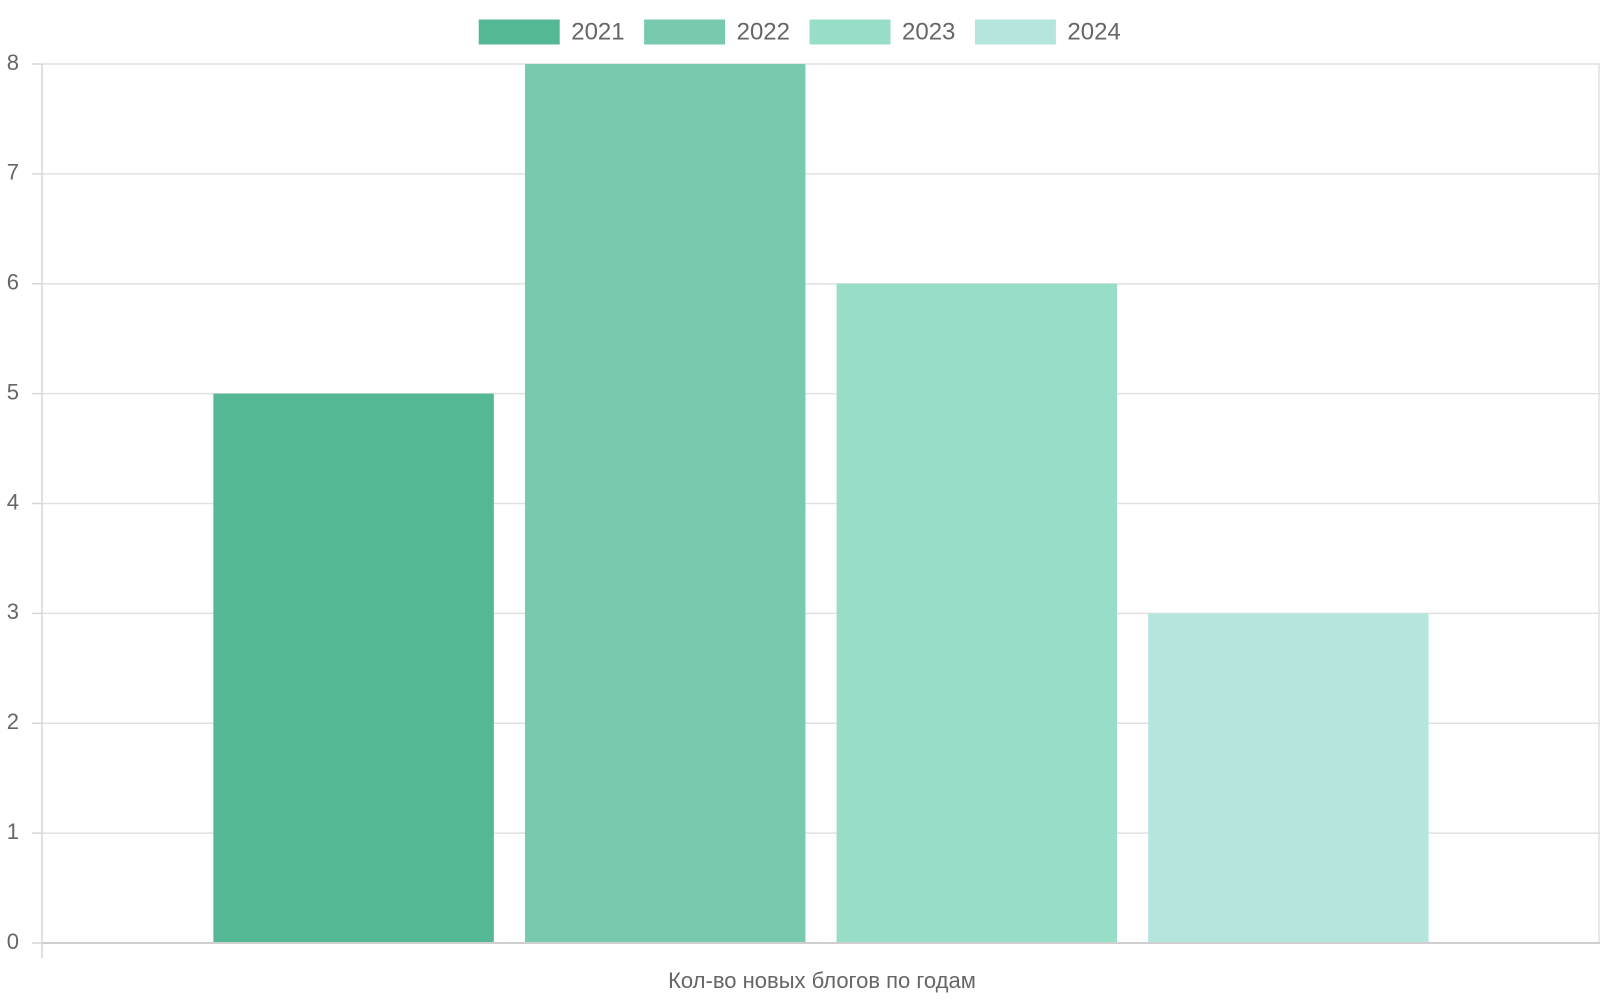 The width and height of the screenshot is (1600, 1000). Describe the element at coordinates (822, 980) in the screenshot. I see `x-axis-title: Кол-во новых блогов по годам` at that location.